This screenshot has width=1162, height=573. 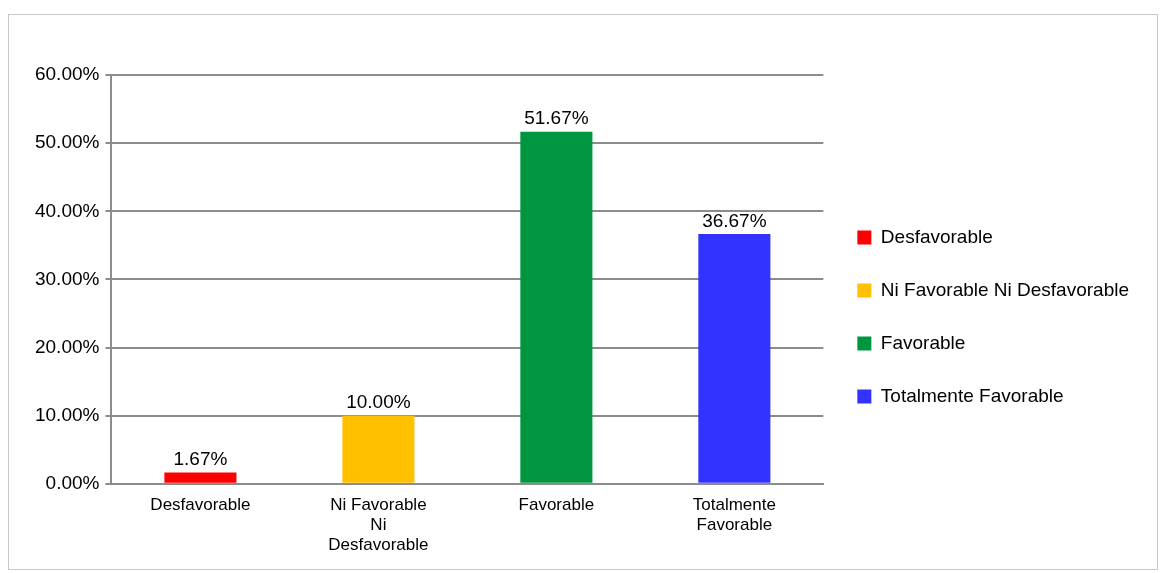 What do you see at coordinates (67, 74) in the screenshot?
I see `y-tick-label: 60.00%` at bounding box center [67, 74].